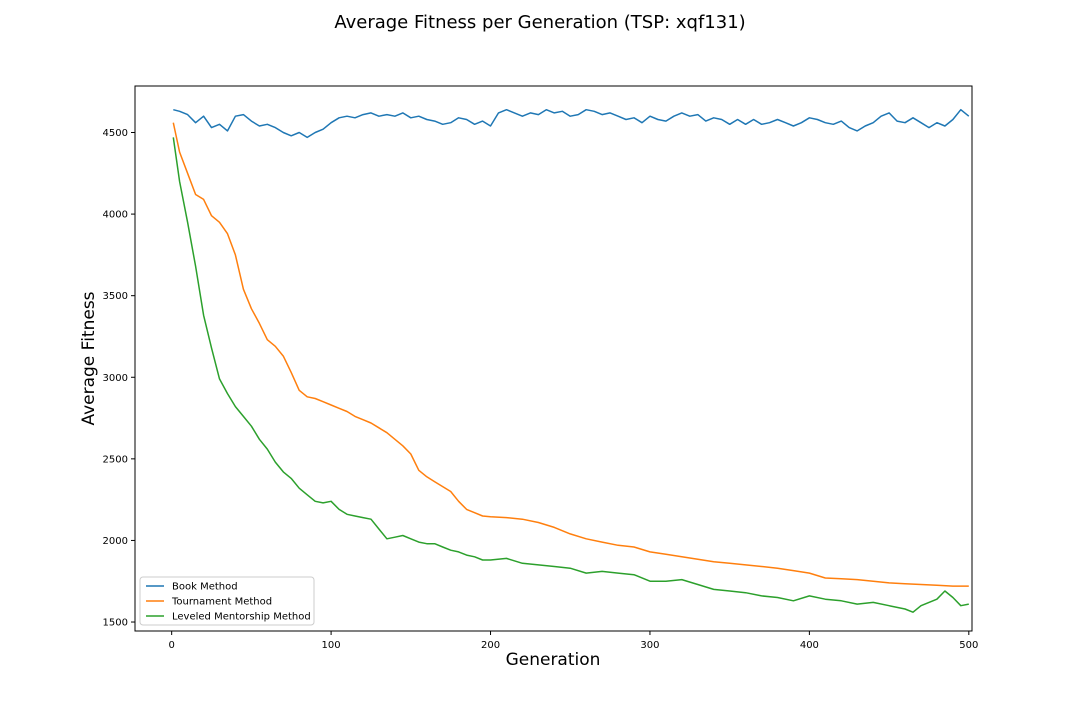 This screenshot has height=720, width=1080. Describe the element at coordinates (573, 641) in the screenshot. I see `x-axis: 0 100 200 300 400 500` at that location.